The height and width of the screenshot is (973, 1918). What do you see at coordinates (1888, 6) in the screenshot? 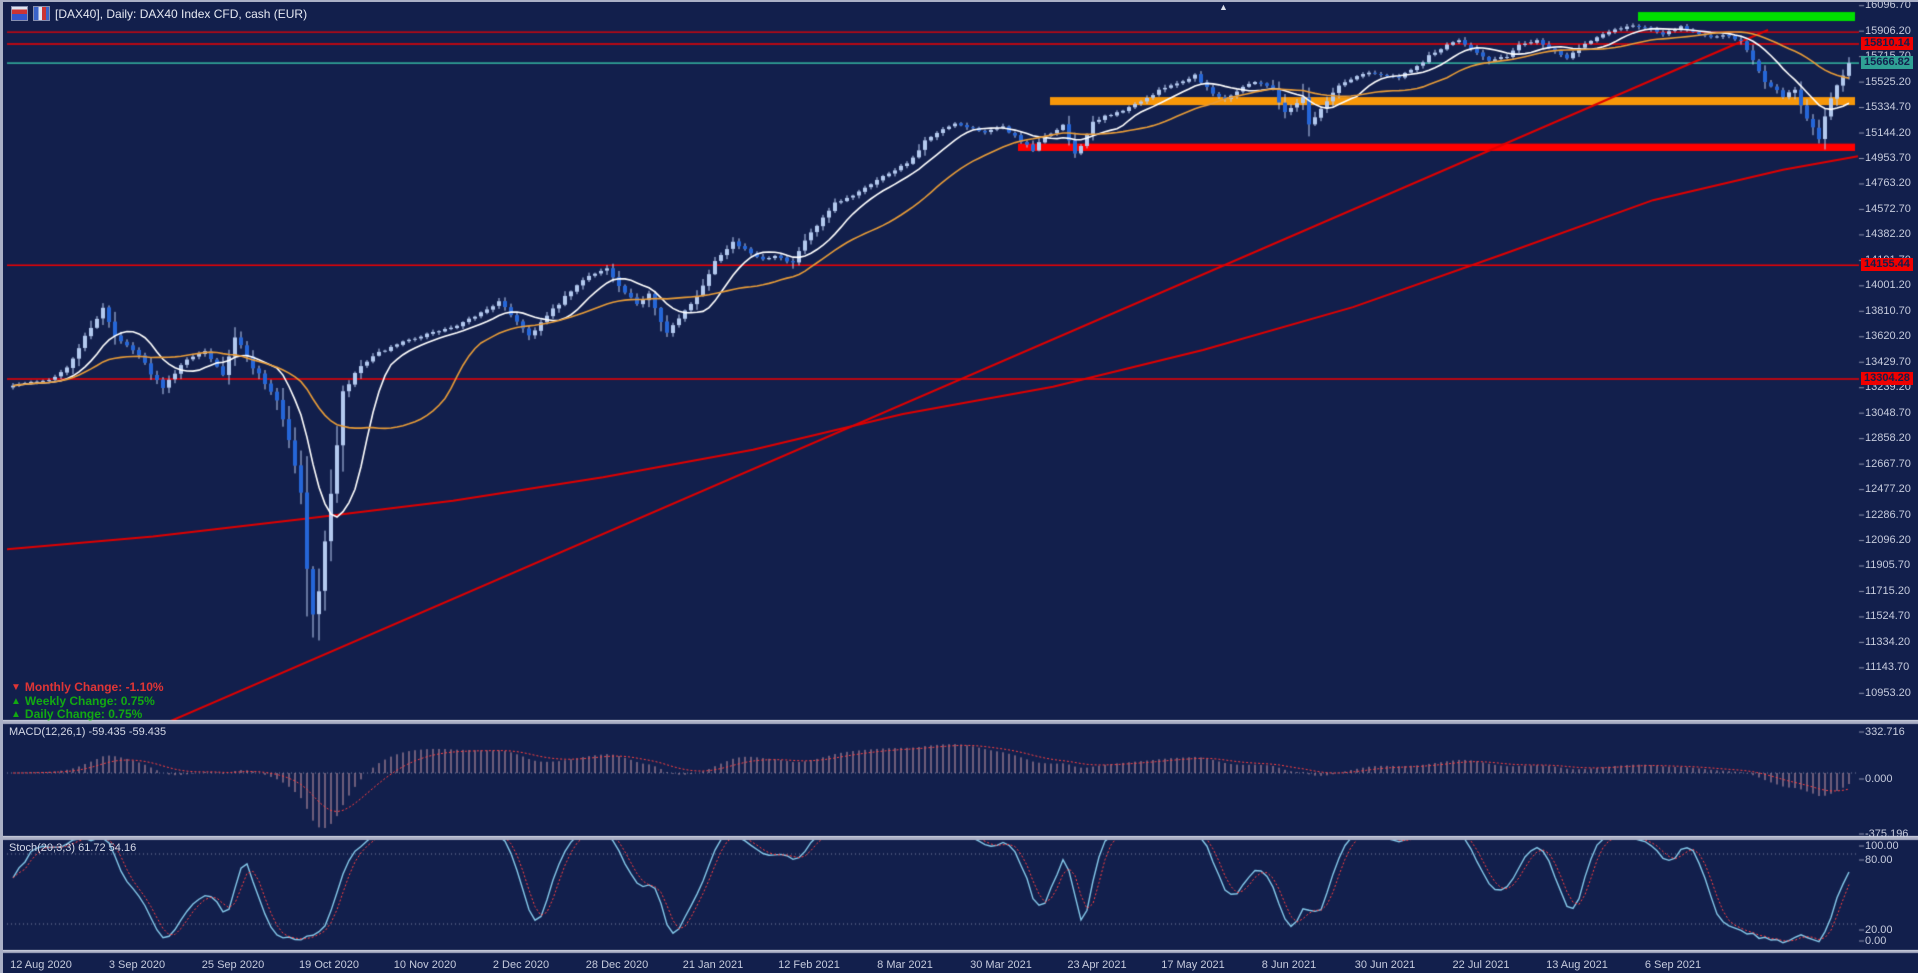
I see `price-axis-label: 16096.70` at bounding box center [1888, 6].